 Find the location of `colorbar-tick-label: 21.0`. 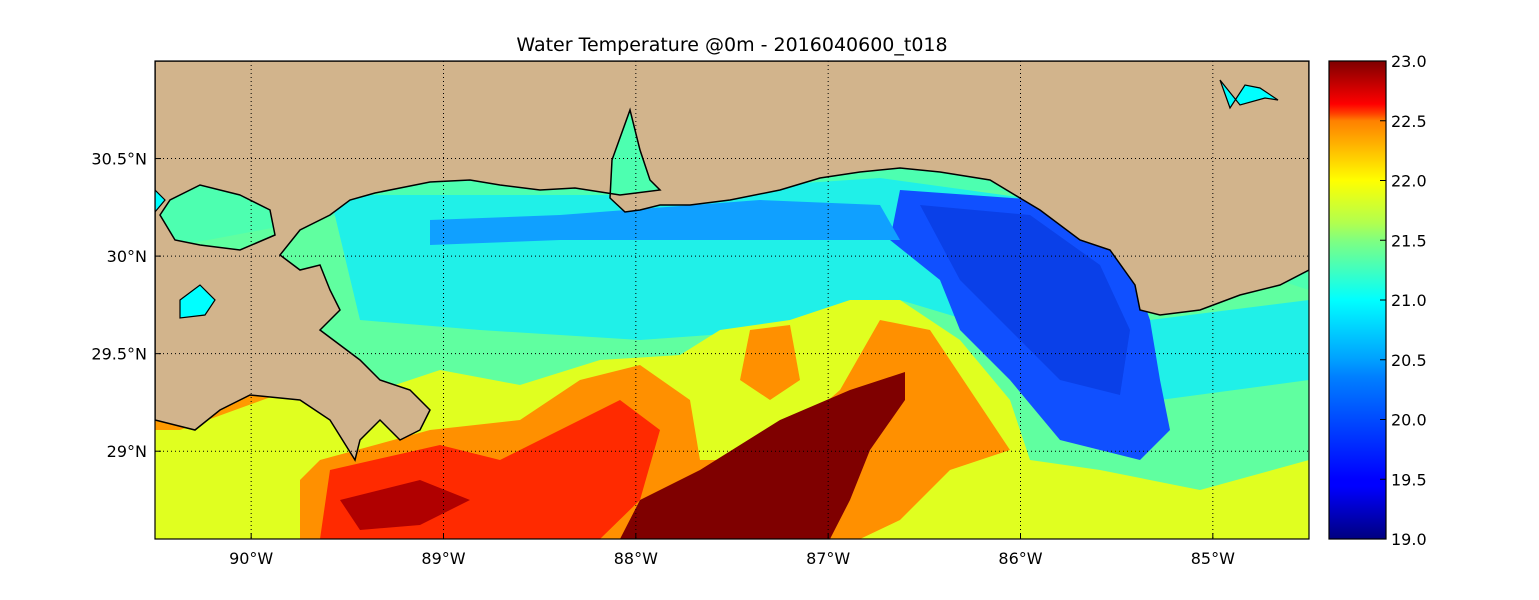

colorbar-tick-label: 21.0 is located at coordinates (1409, 300).